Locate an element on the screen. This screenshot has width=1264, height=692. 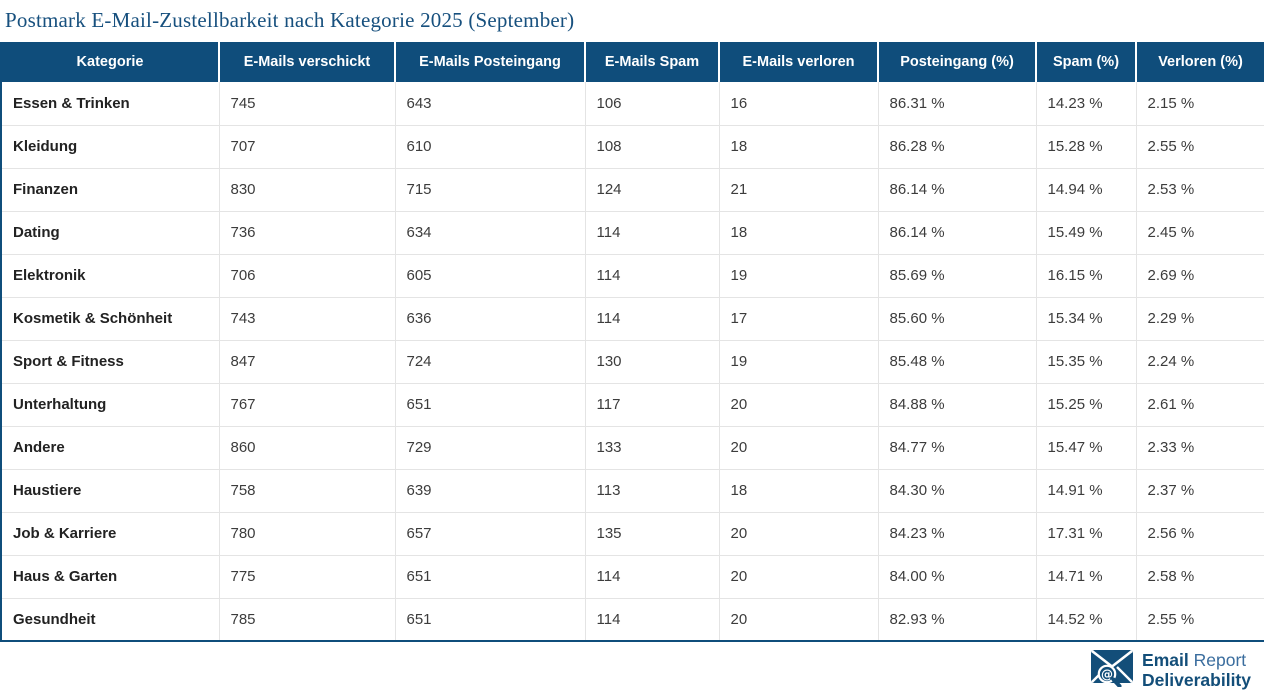
value-cell: 82.93 % is located at coordinates (957, 619).